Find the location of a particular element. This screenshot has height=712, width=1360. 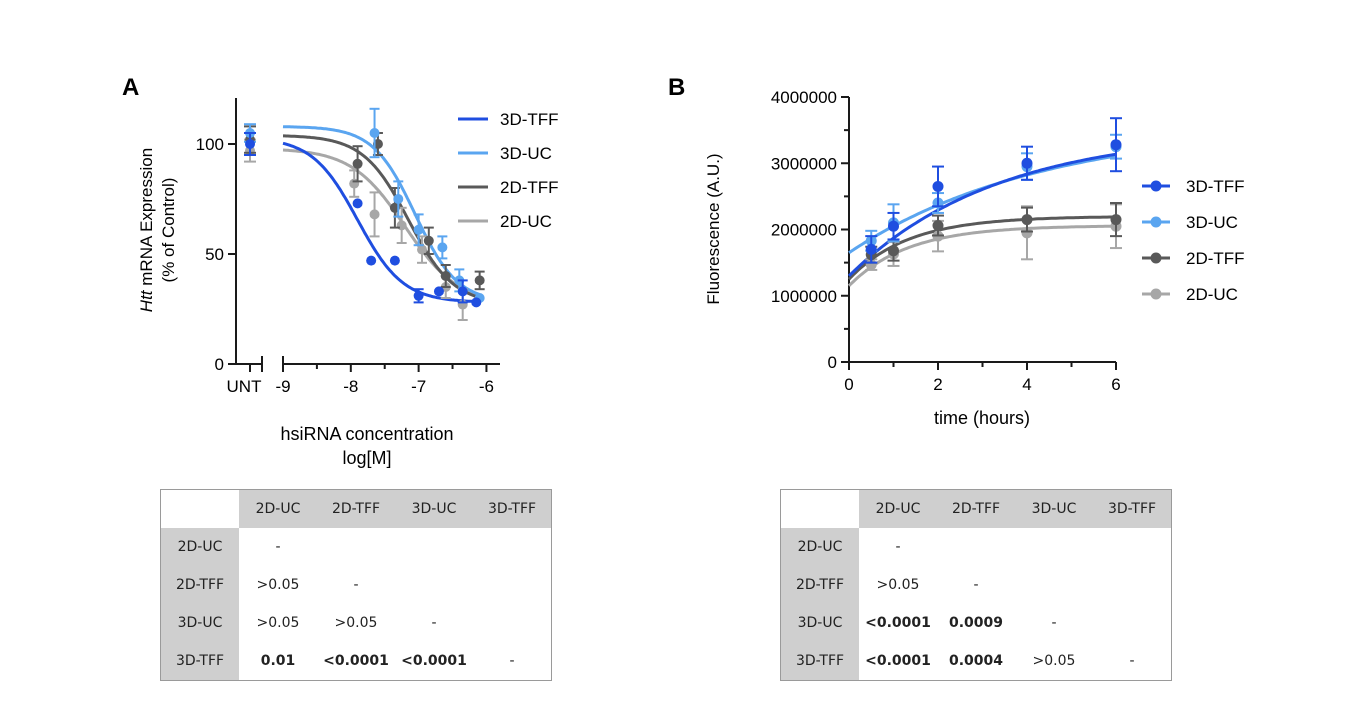

table-cell: 0.0009 is located at coordinates (976, 623).